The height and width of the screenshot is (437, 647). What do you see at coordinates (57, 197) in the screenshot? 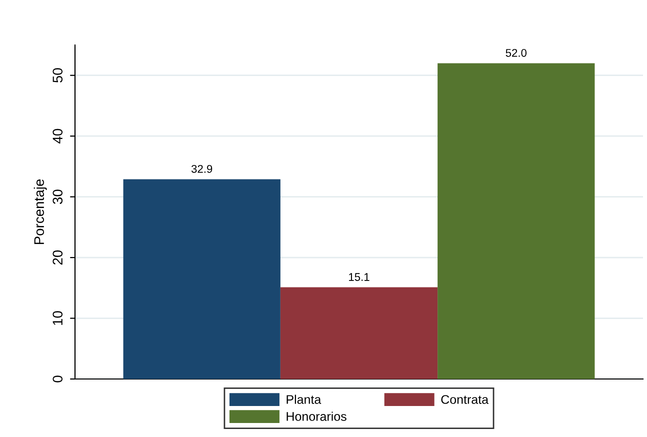
I see `y-tick-label: 30` at bounding box center [57, 197].